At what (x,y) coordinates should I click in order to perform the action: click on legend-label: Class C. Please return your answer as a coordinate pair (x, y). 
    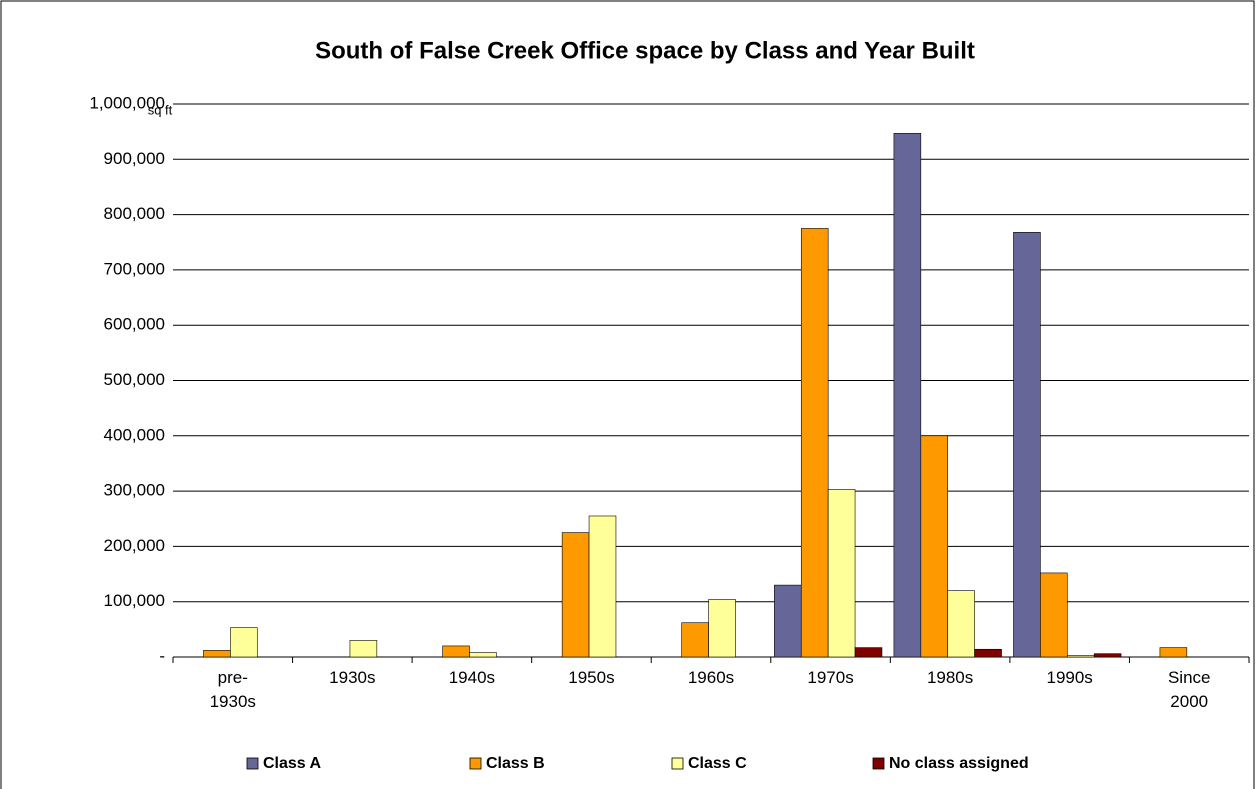
    Looking at the image, I should click on (717, 763).